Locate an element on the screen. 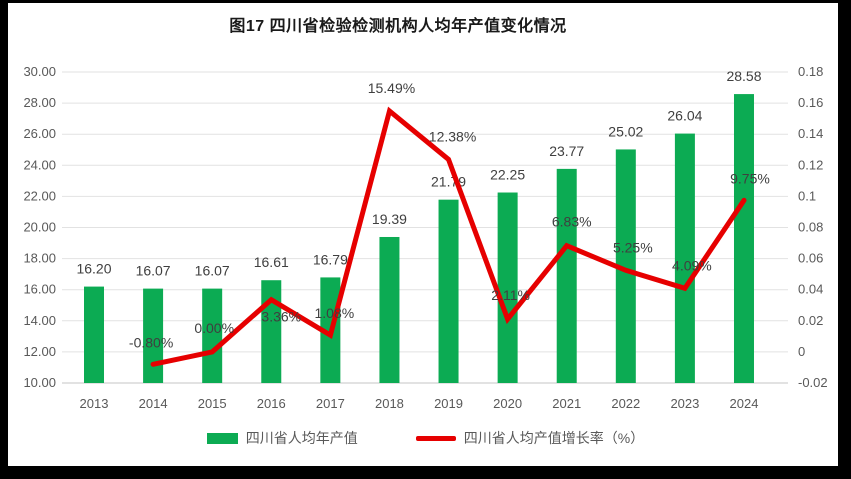 Image resolution: width=851 pixels, height=479 pixels. bar-2013 is located at coordinates (94, 334).